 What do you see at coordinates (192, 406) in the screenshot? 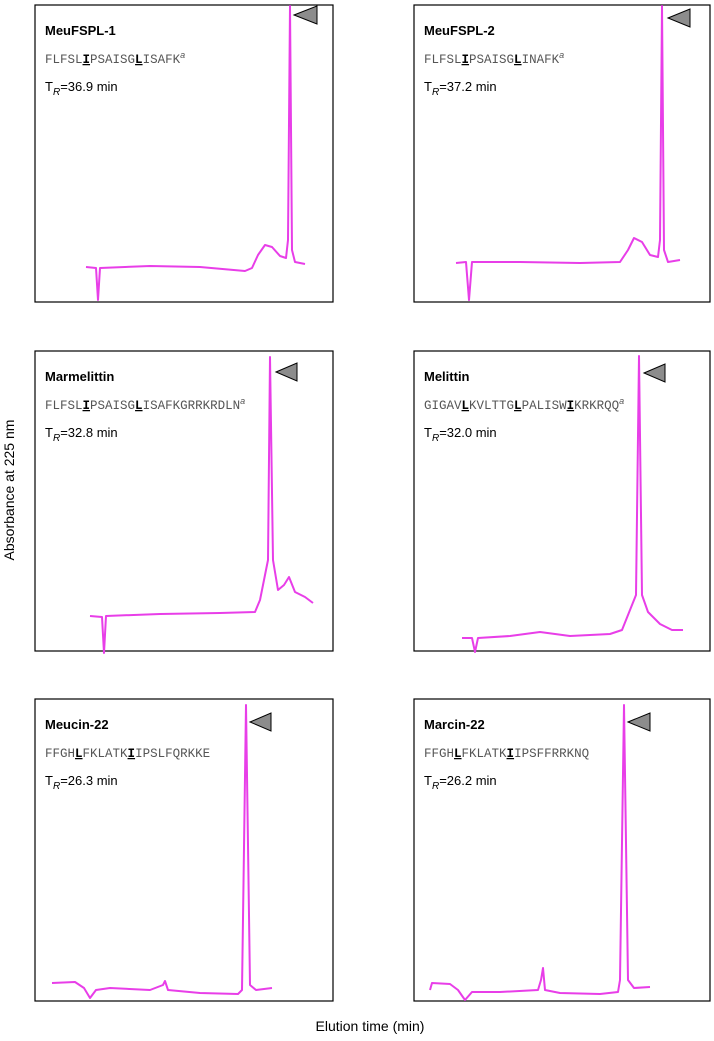
I see `residue: ISAFKGRRKRDLN` at bounding box center [192, 406].